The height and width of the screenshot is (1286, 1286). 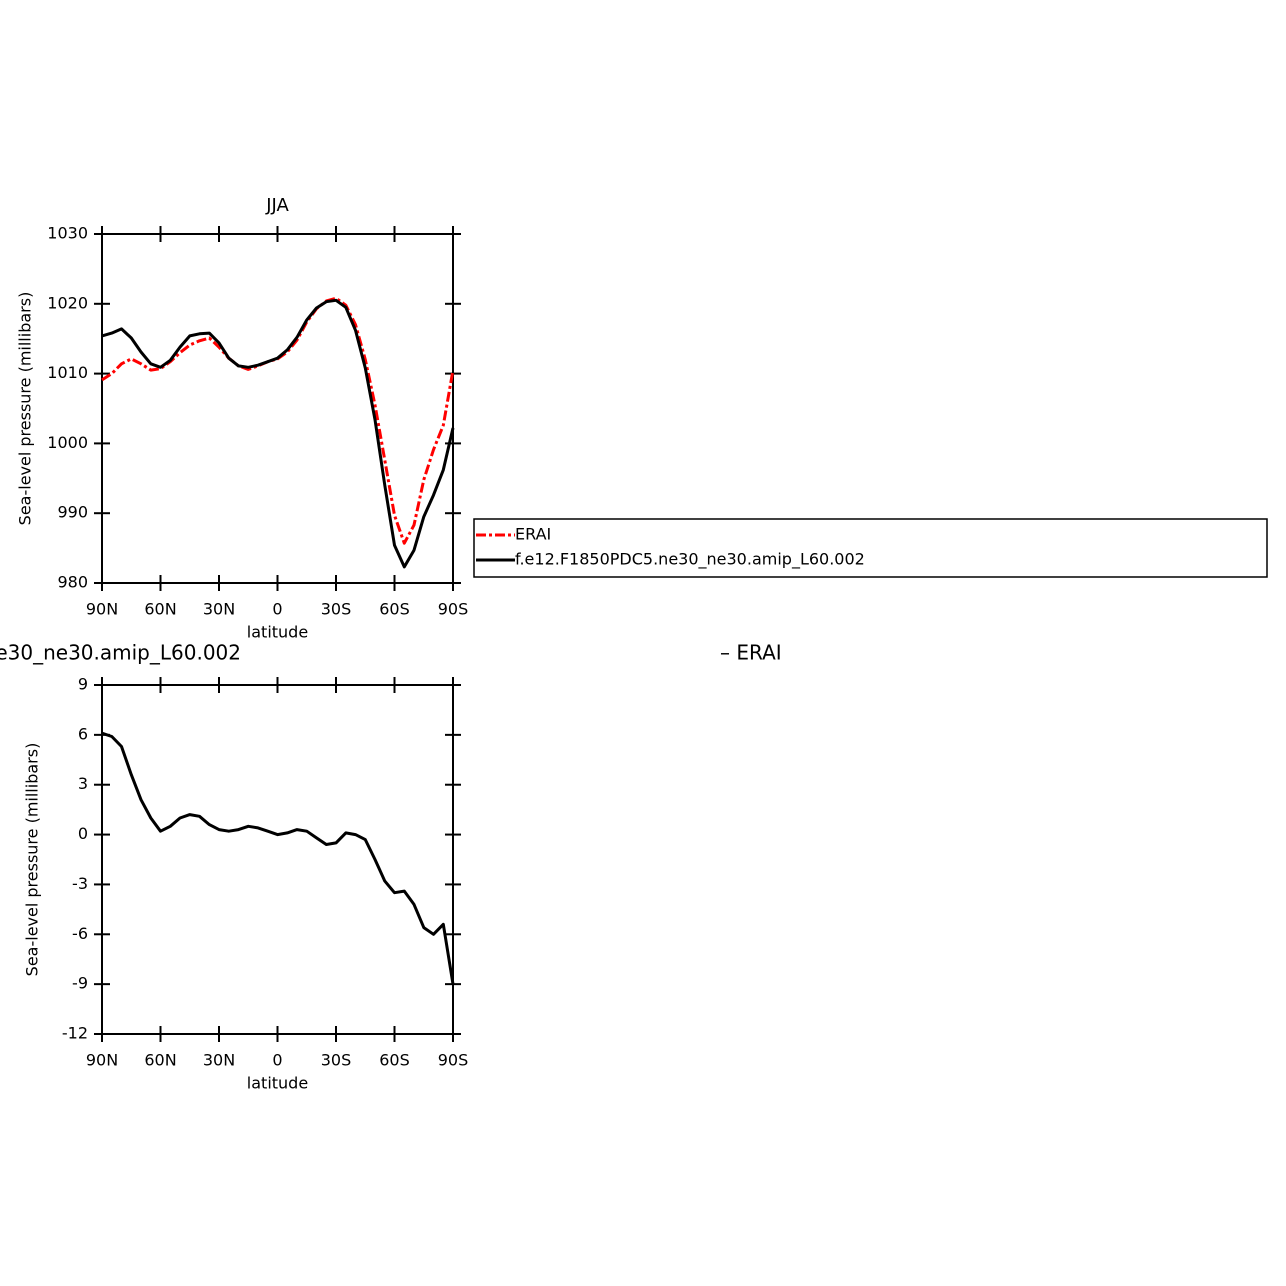 I want to click on legend-label: f.e12.F1850PDC5.ne30_ne30.amip_L60.002, so click(x=690, y=560).